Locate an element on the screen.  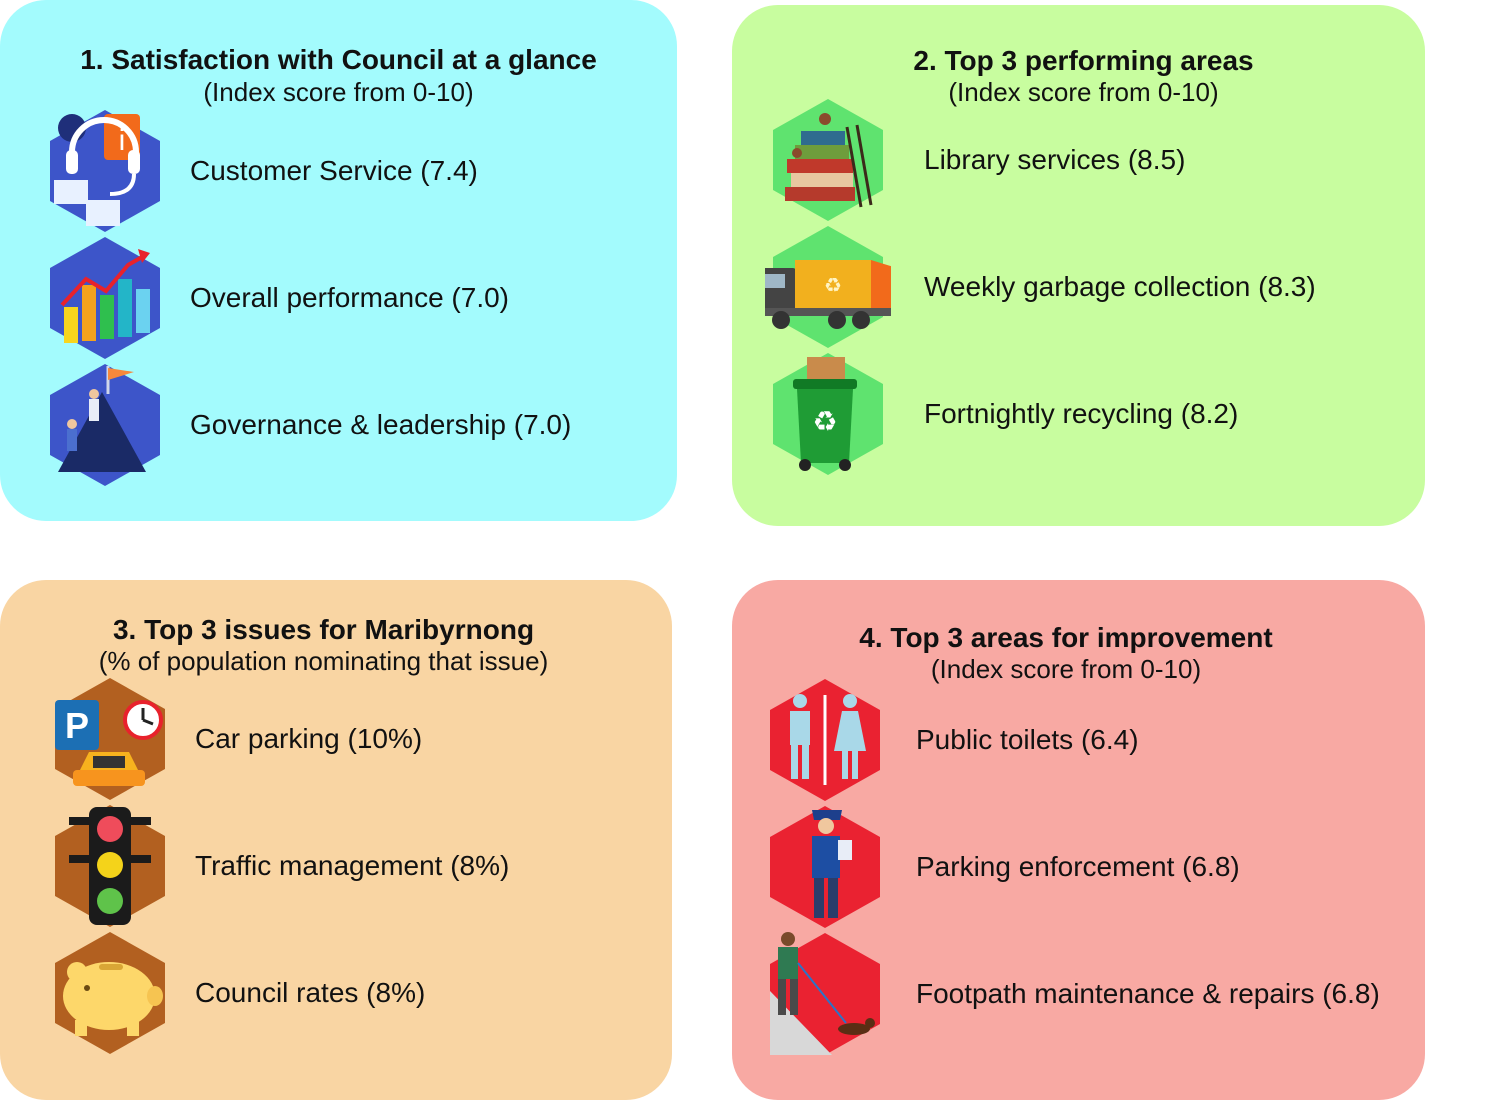
recycling-bin-icon: ♻ is located at coordinates (828, 414).